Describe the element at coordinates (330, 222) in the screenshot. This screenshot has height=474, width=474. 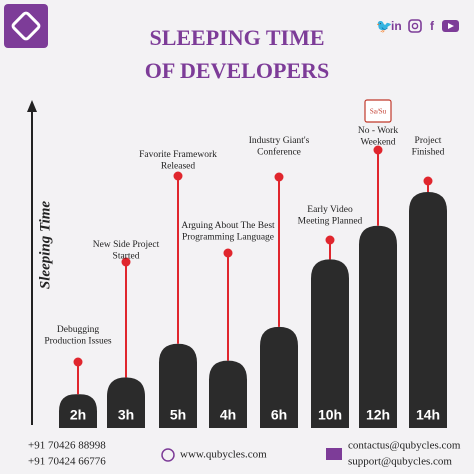
I see `annotation: Meeting Planned` at that location.